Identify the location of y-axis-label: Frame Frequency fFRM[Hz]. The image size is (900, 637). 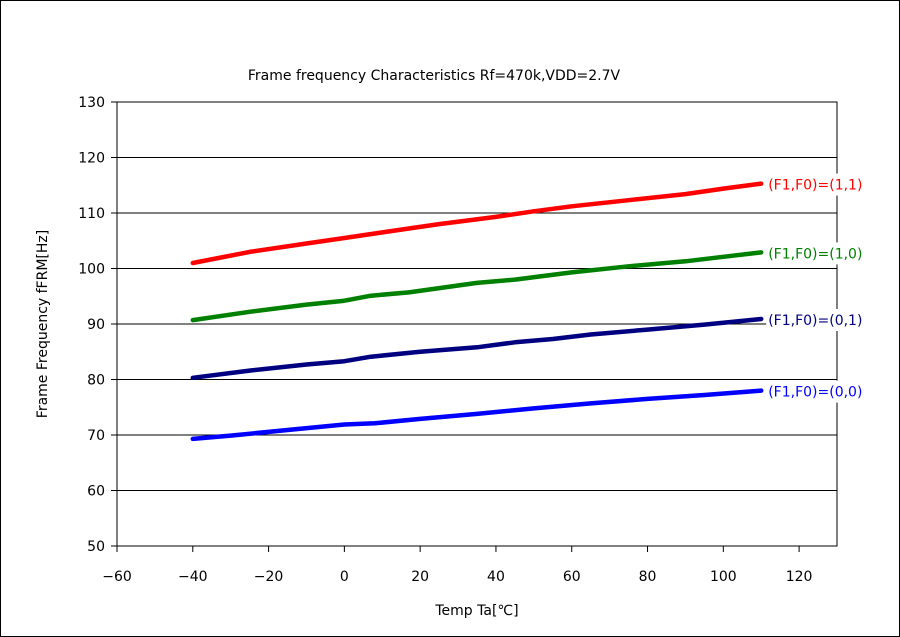
(43, 324).